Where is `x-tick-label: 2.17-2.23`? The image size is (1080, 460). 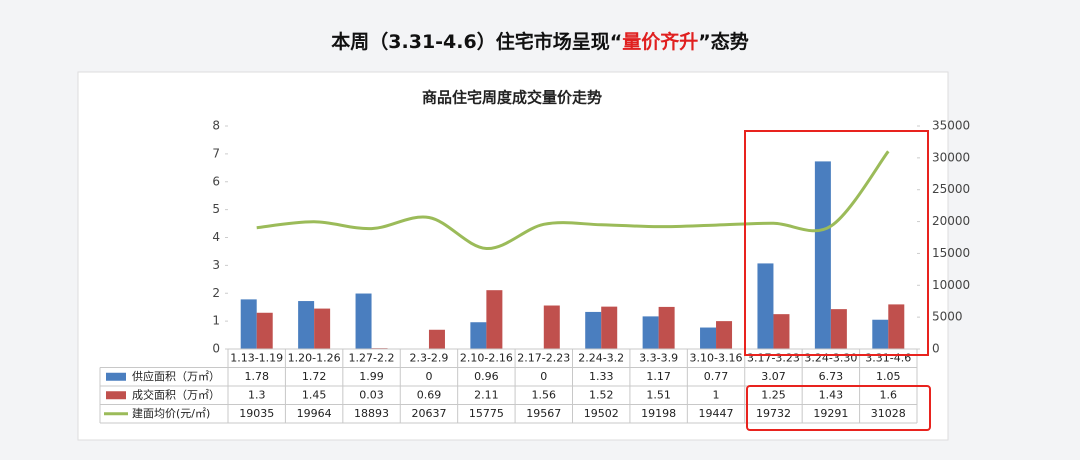
x-tick-label: 2.17-2.23 is located at coordinates (543, 357).